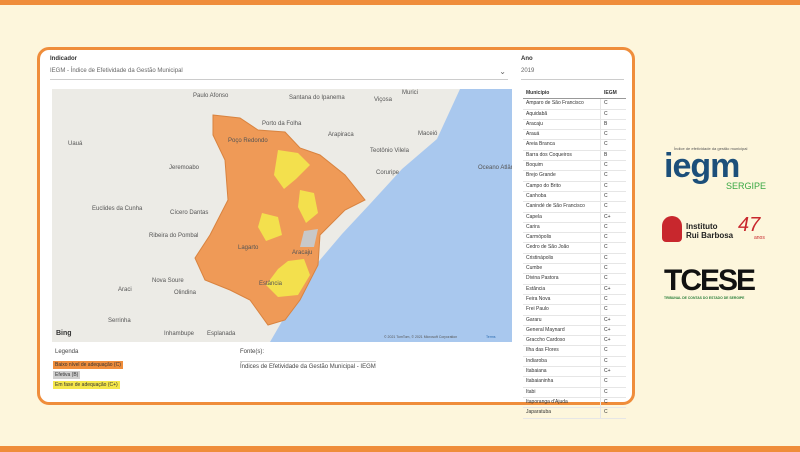 The height and width of the screenshot is (452, 800). I want to click on municipality-cell: Boquim, so click(534, 165).